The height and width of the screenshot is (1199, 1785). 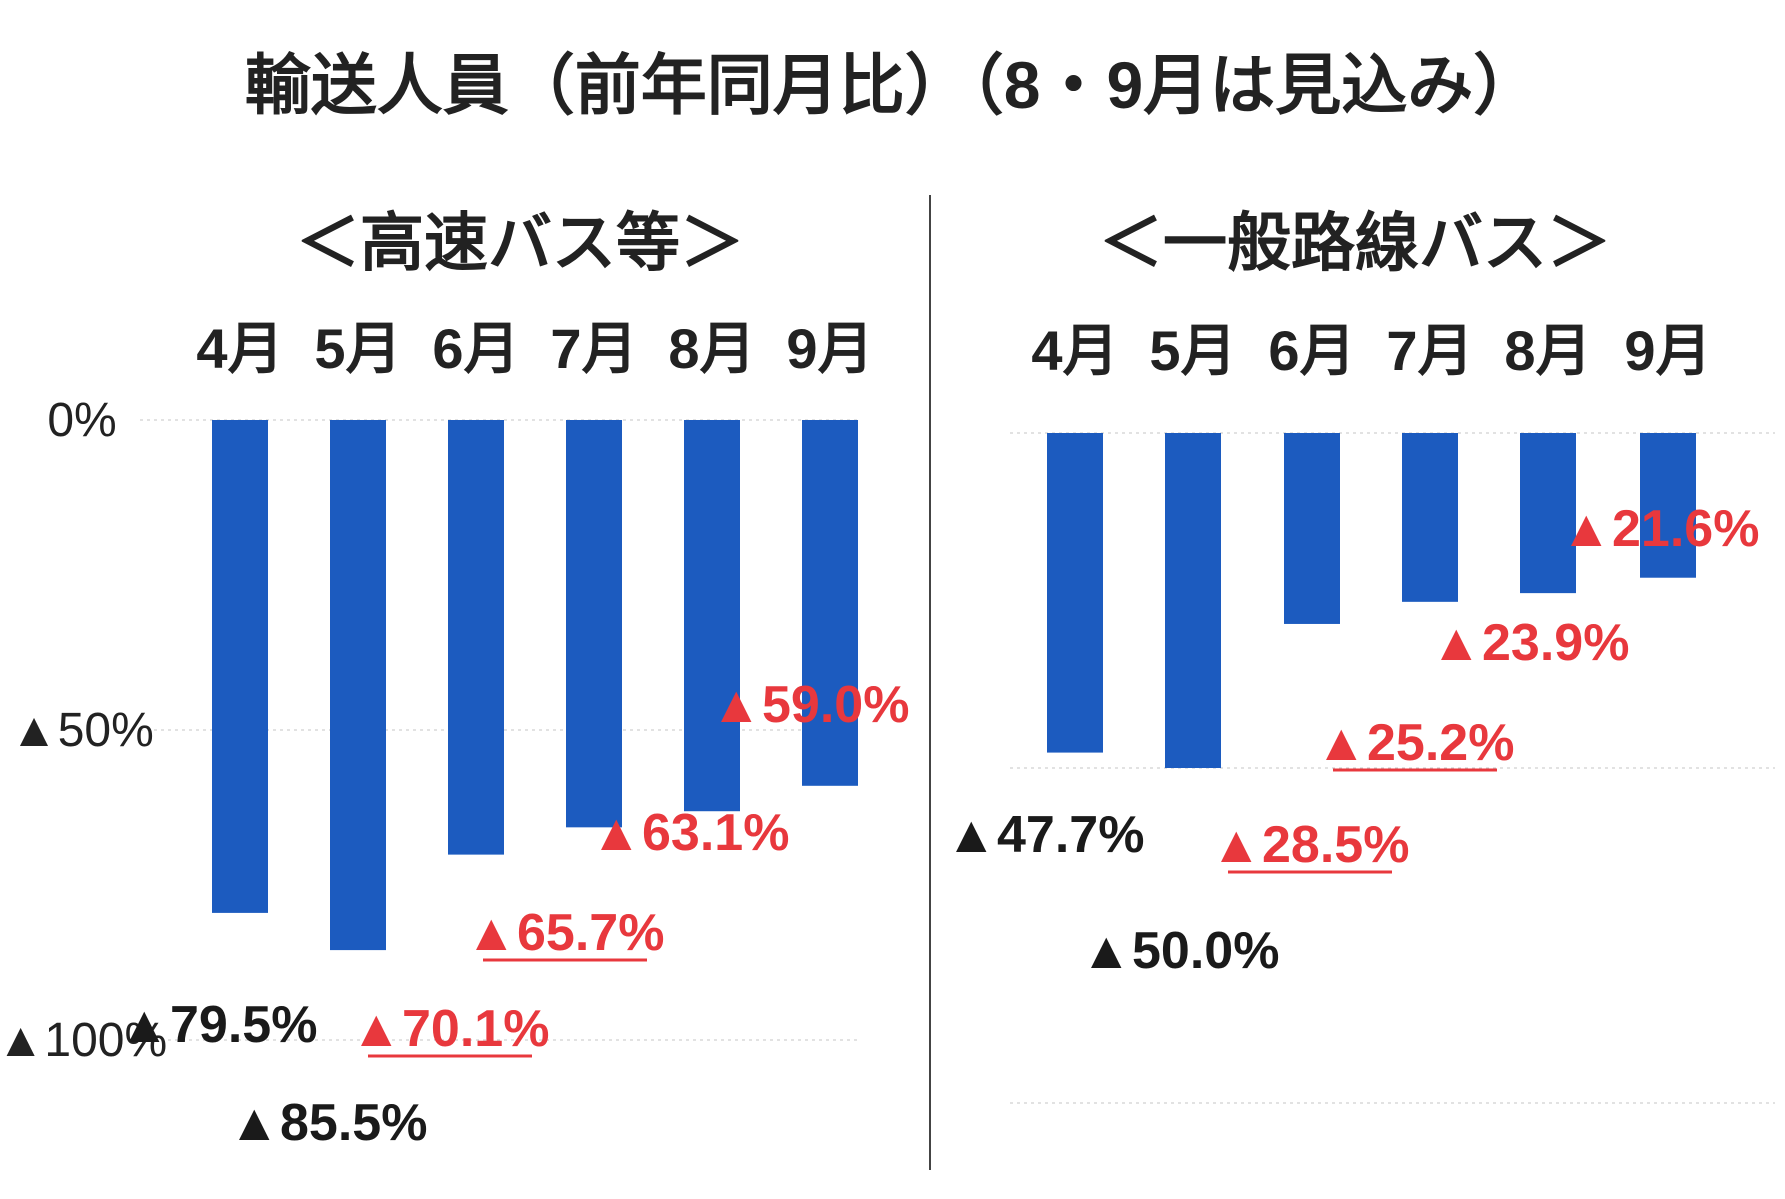 What do you see at coordinates (1180, 951) in the screenshot?
I see `value-label-2-2: ▲50.0%` at bounding box center [1180, 951].